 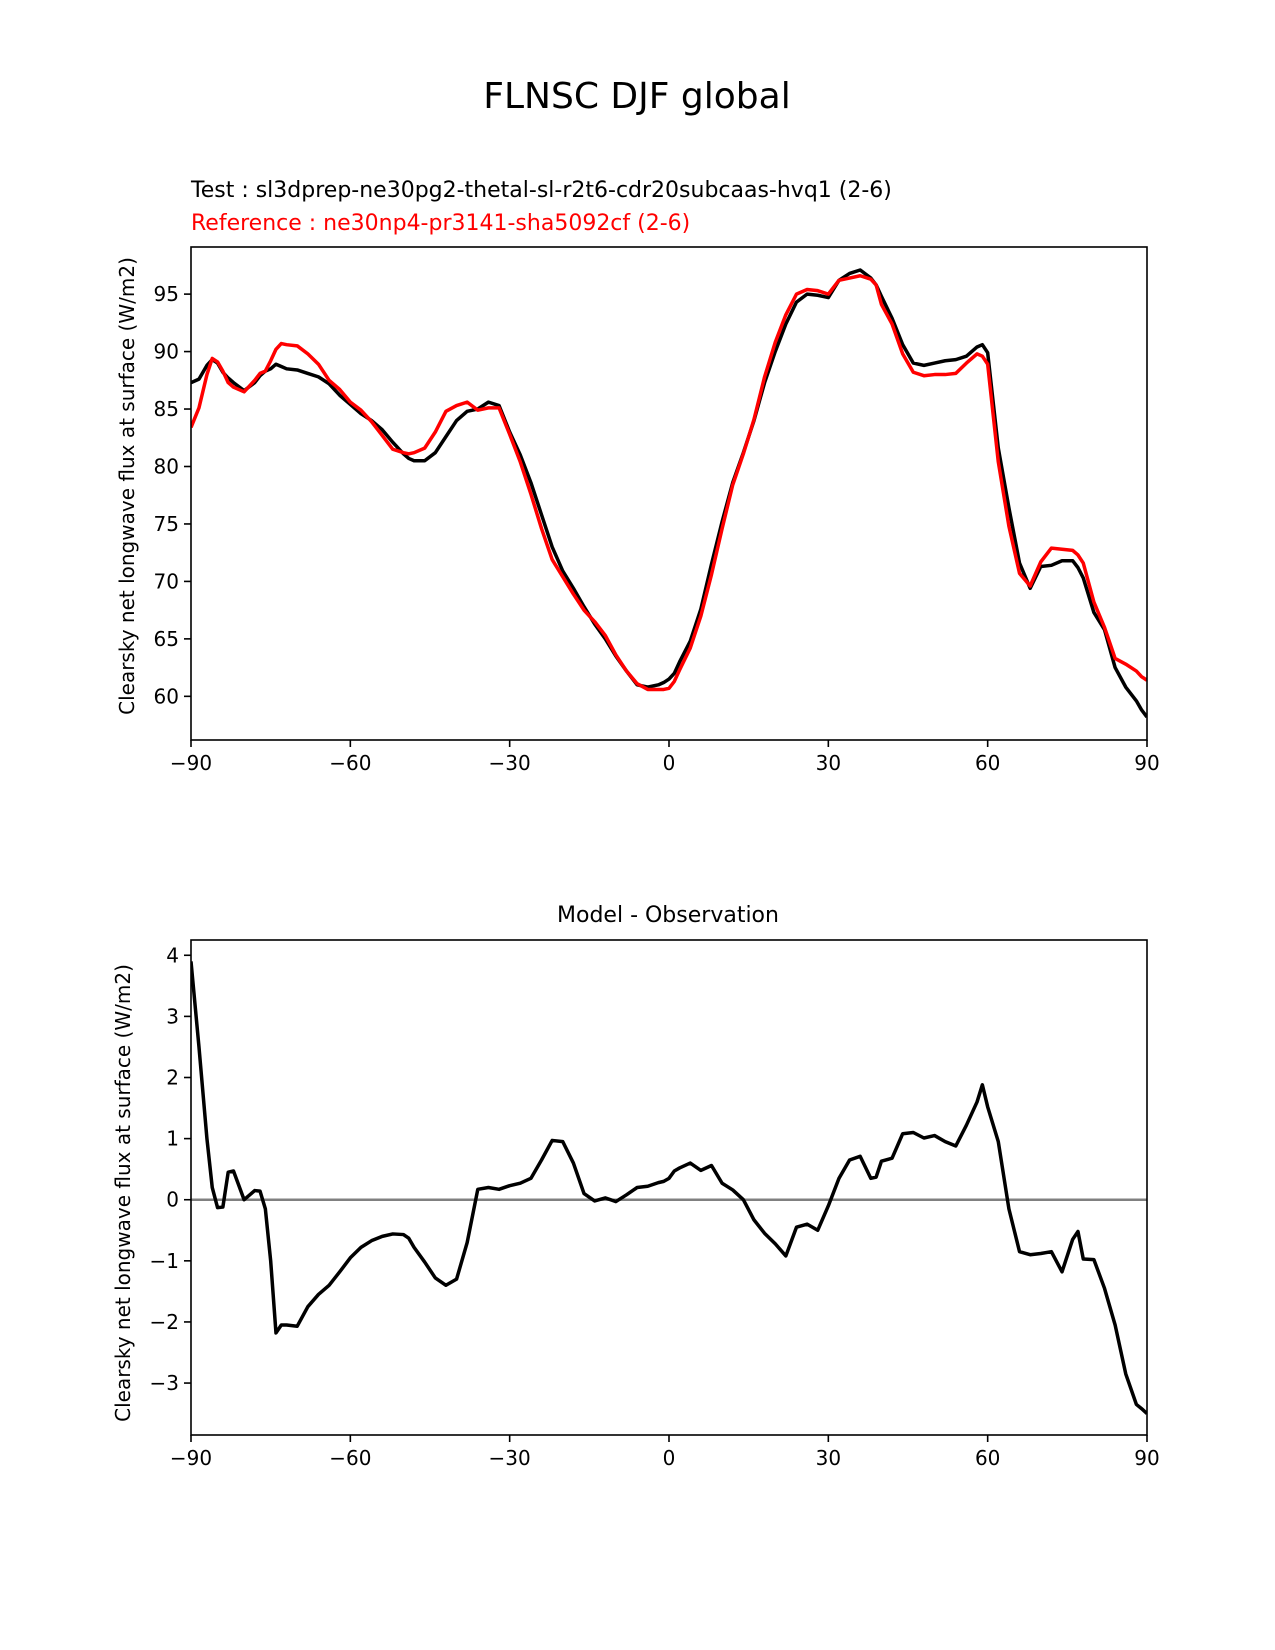 I want to click on top-y-tick-label: 65, so click(x=166, y=639).